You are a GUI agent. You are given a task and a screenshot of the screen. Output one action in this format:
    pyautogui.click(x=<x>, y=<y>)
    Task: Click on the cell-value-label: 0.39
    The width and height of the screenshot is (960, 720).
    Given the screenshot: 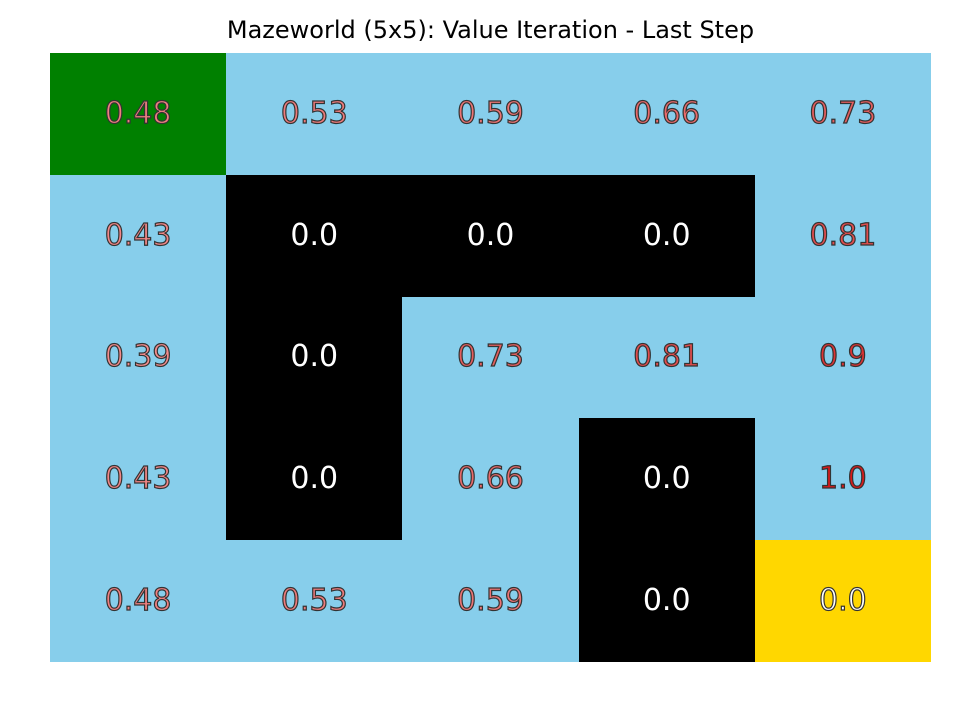 What is the action you would take?
    pyautogui.click(x=138, y=357)
    